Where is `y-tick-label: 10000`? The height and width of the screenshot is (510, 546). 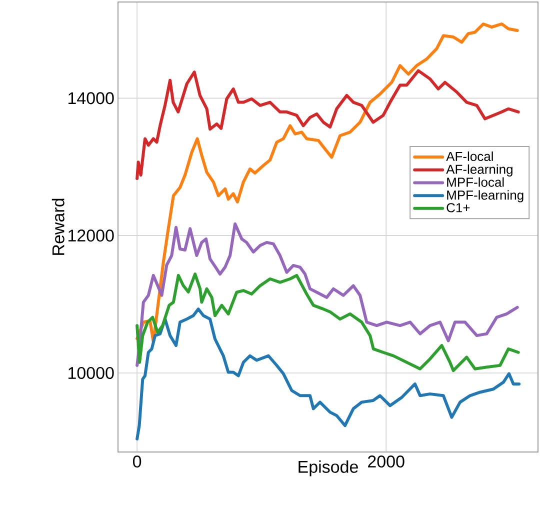 y-tick-label: 10000 is located at coordinates (91, 373).